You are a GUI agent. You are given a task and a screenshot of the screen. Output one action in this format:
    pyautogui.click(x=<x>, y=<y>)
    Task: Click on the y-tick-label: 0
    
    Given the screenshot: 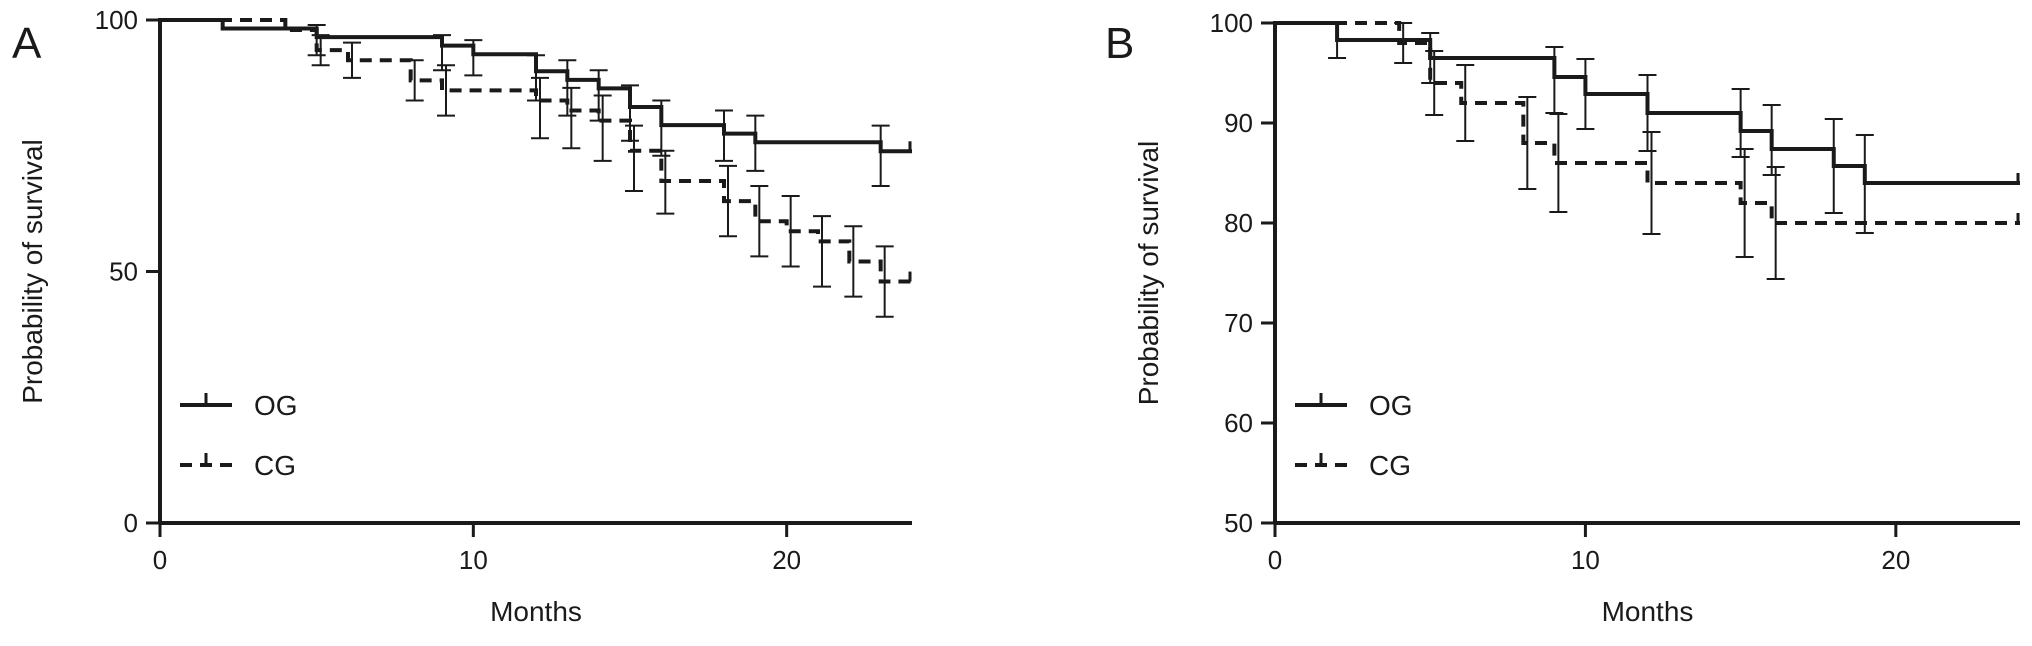 What is the action you would take?
    pyautogui.click(x=131, y=523)
    